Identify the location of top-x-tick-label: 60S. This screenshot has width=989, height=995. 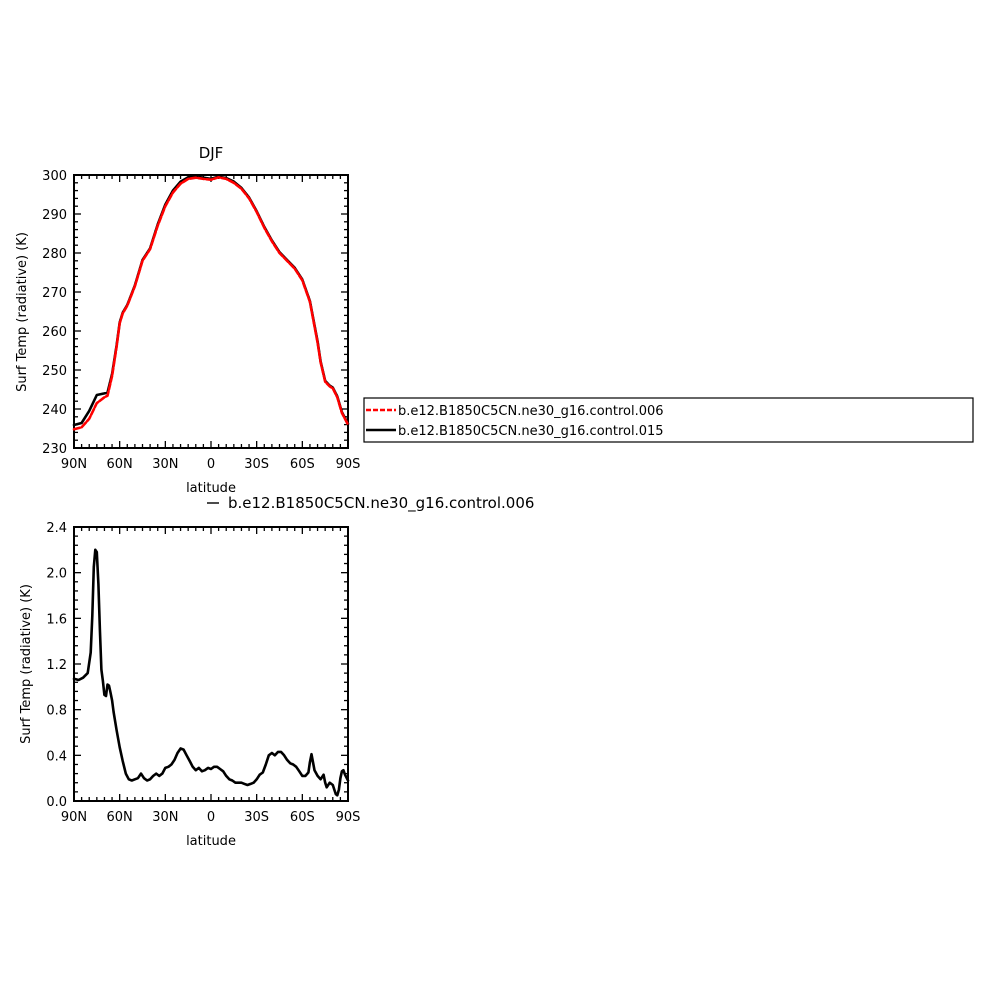
(302, 464).